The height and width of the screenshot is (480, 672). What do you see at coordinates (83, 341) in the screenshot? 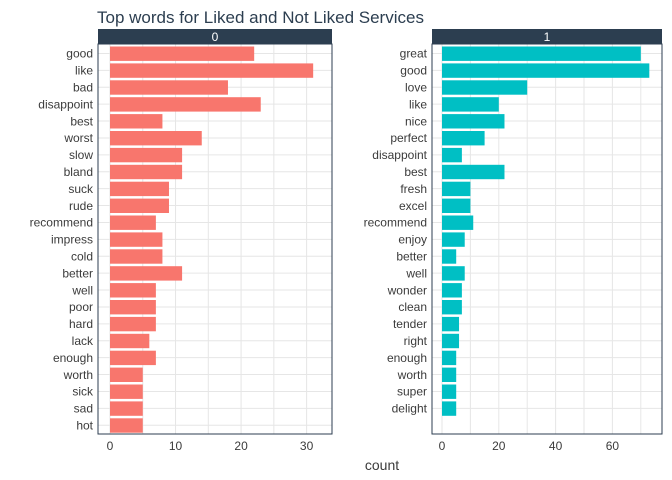
I see `y-tick-label: lack` at bounding box center [83, 341].